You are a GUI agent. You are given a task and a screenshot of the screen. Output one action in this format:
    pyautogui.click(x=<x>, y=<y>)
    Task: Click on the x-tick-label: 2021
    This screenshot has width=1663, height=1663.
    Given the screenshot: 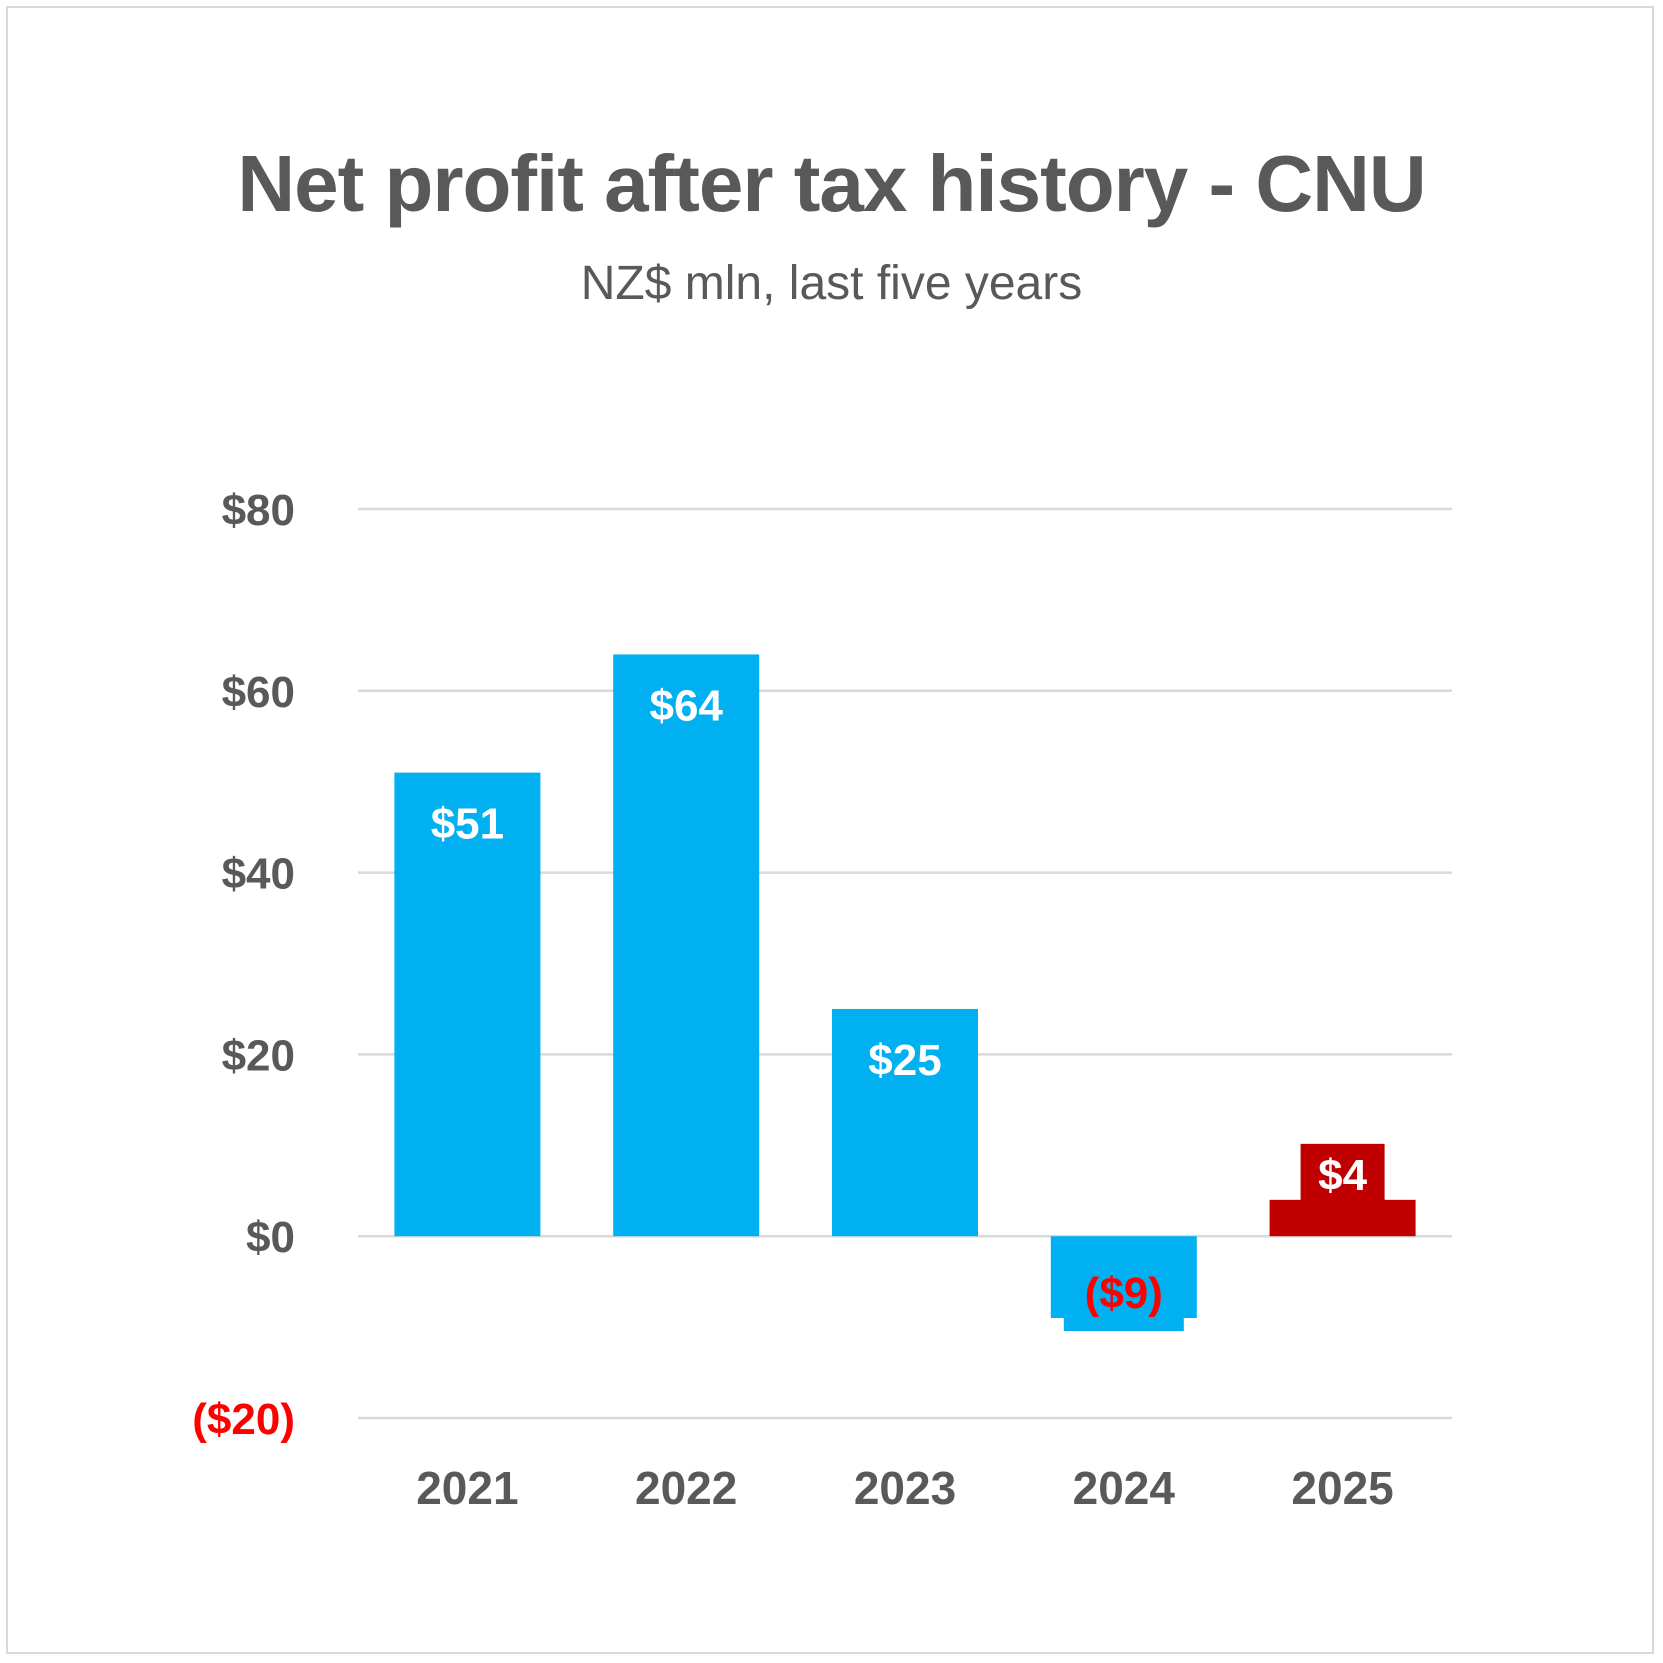 What is the action you would take?
    pyautogui.click(x=467, y=1488)
    